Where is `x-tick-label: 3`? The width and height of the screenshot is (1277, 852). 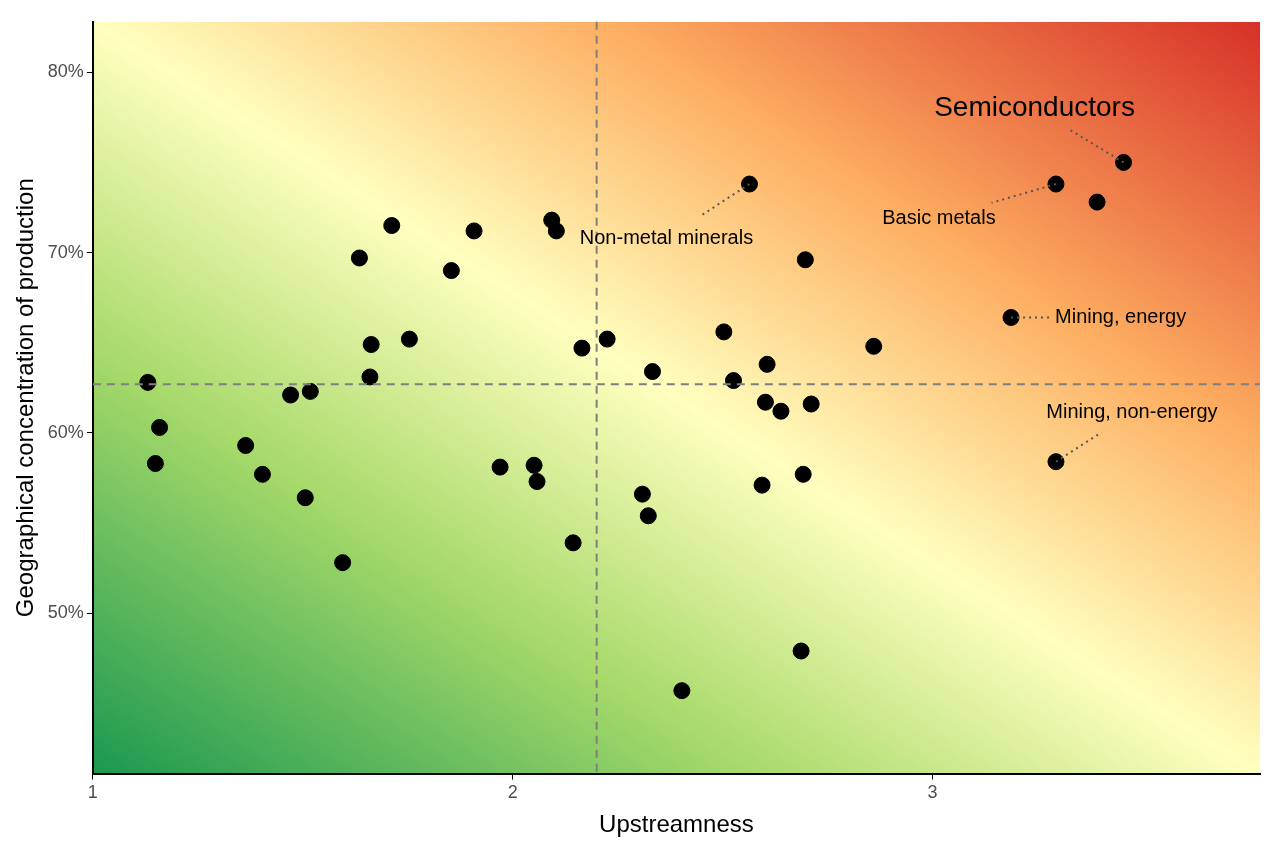
x-tick-label: 3 is located at coordinates (932, 792).